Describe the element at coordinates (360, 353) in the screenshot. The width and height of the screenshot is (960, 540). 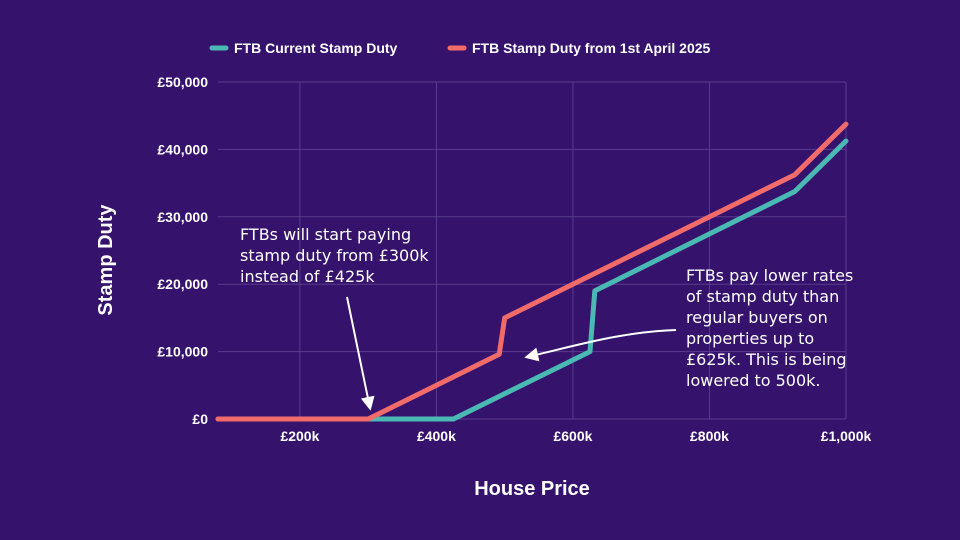
I see `annotation-arrow-300k` at that location.